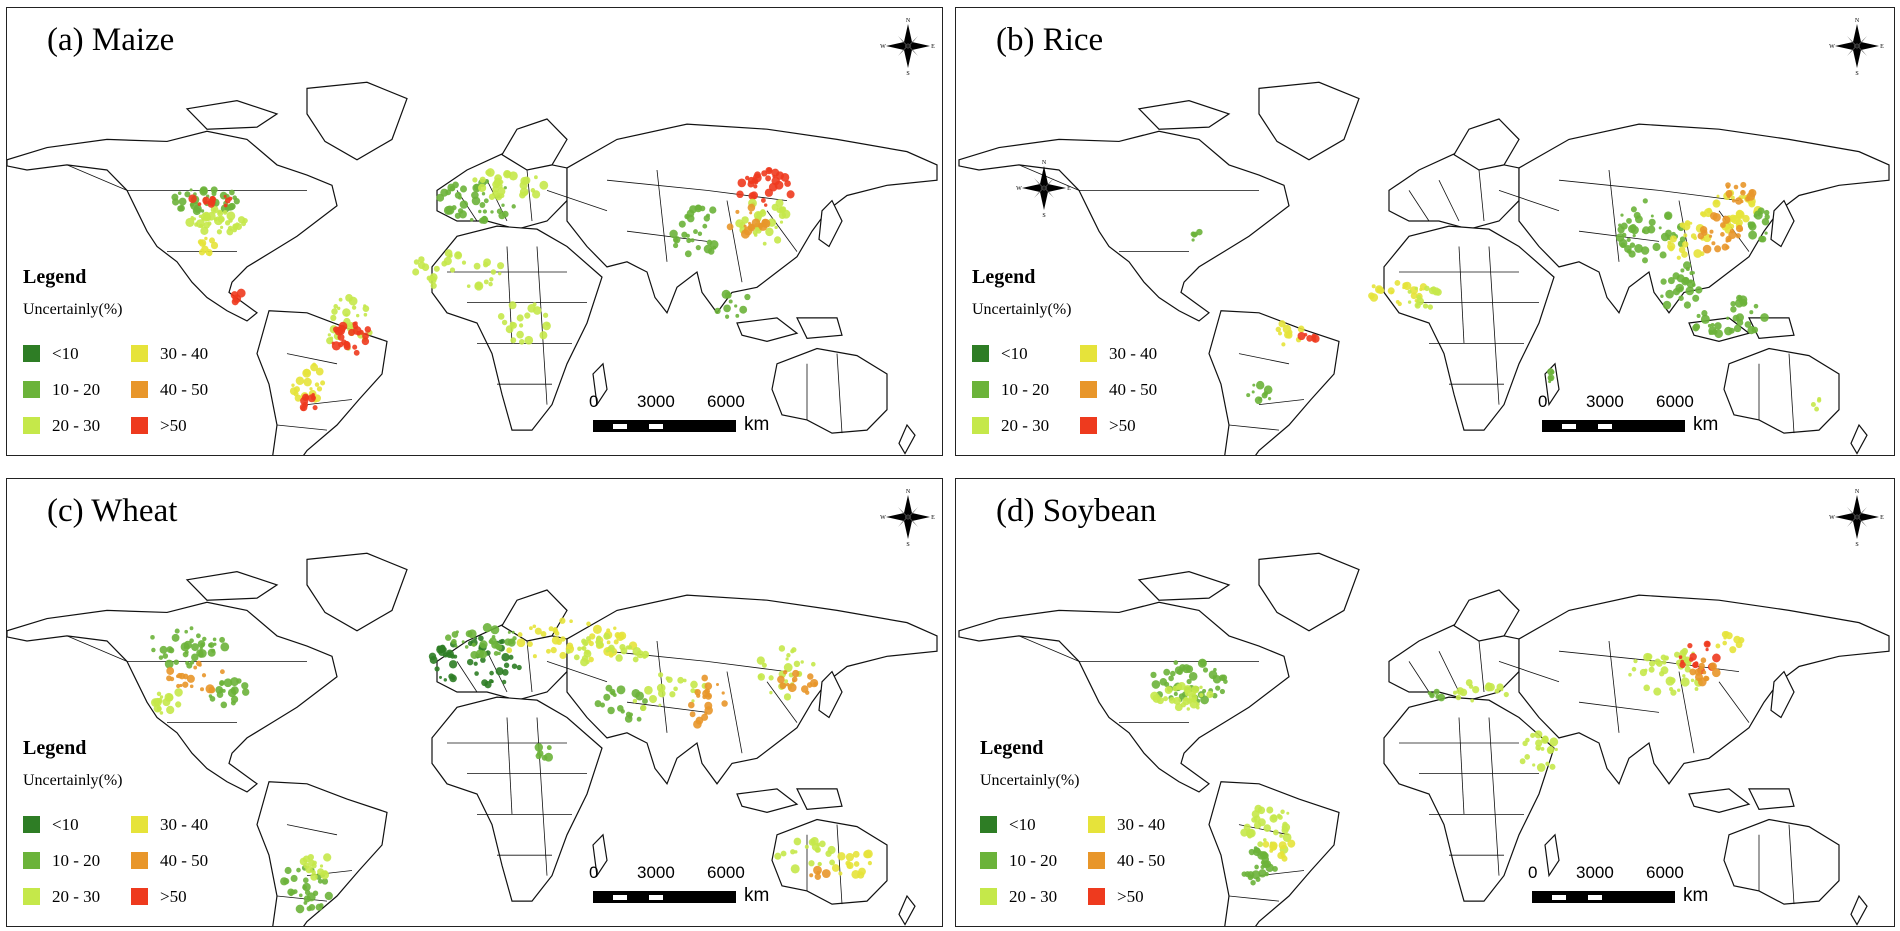  What do you see at coordinates (1050, 40) in the screenshot?
I see `panel-title: (b) Rice` at bounding box center [1050, 40].